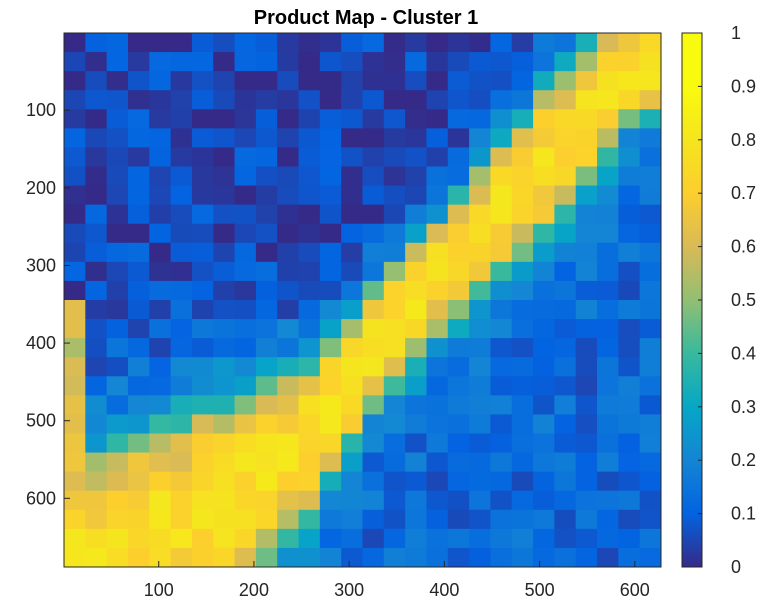 This screenshot has height=616, width=769. I want to click on colorbar-tick-label: 0.7, so click(743, 193).